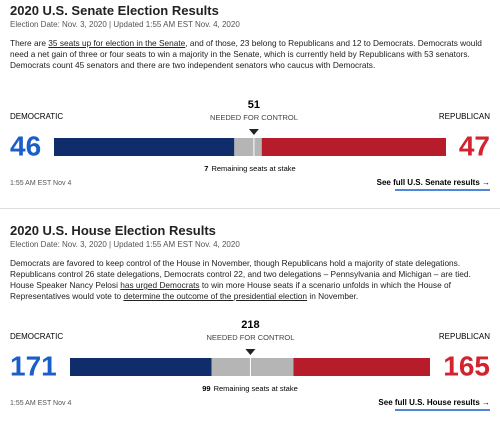 The image size is (500, 425). I want to click on dem-count: 46, so click(25, 145).